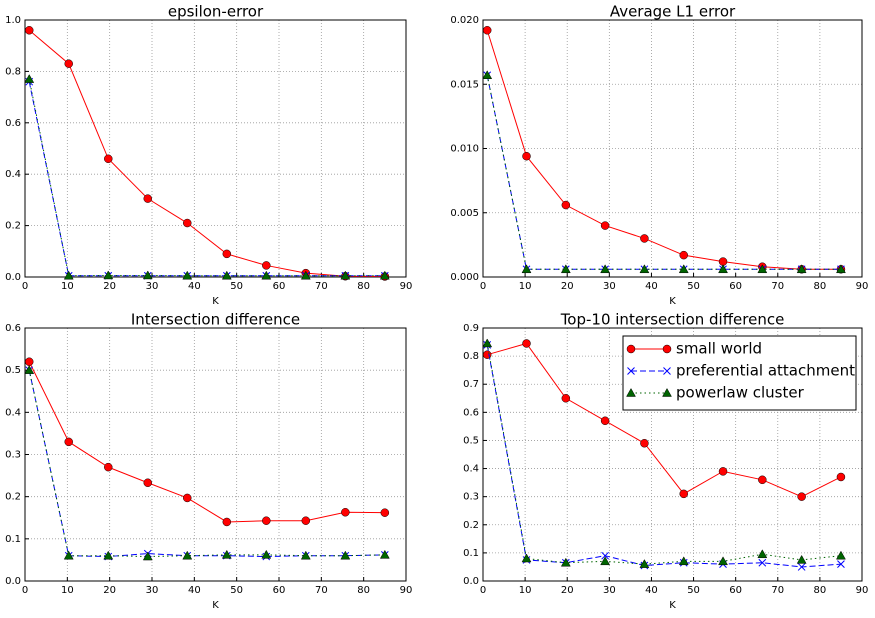  Describe the element at coordinates (464, 84) in the screenshot. I see `y-tick-label: 0.015` at that location.